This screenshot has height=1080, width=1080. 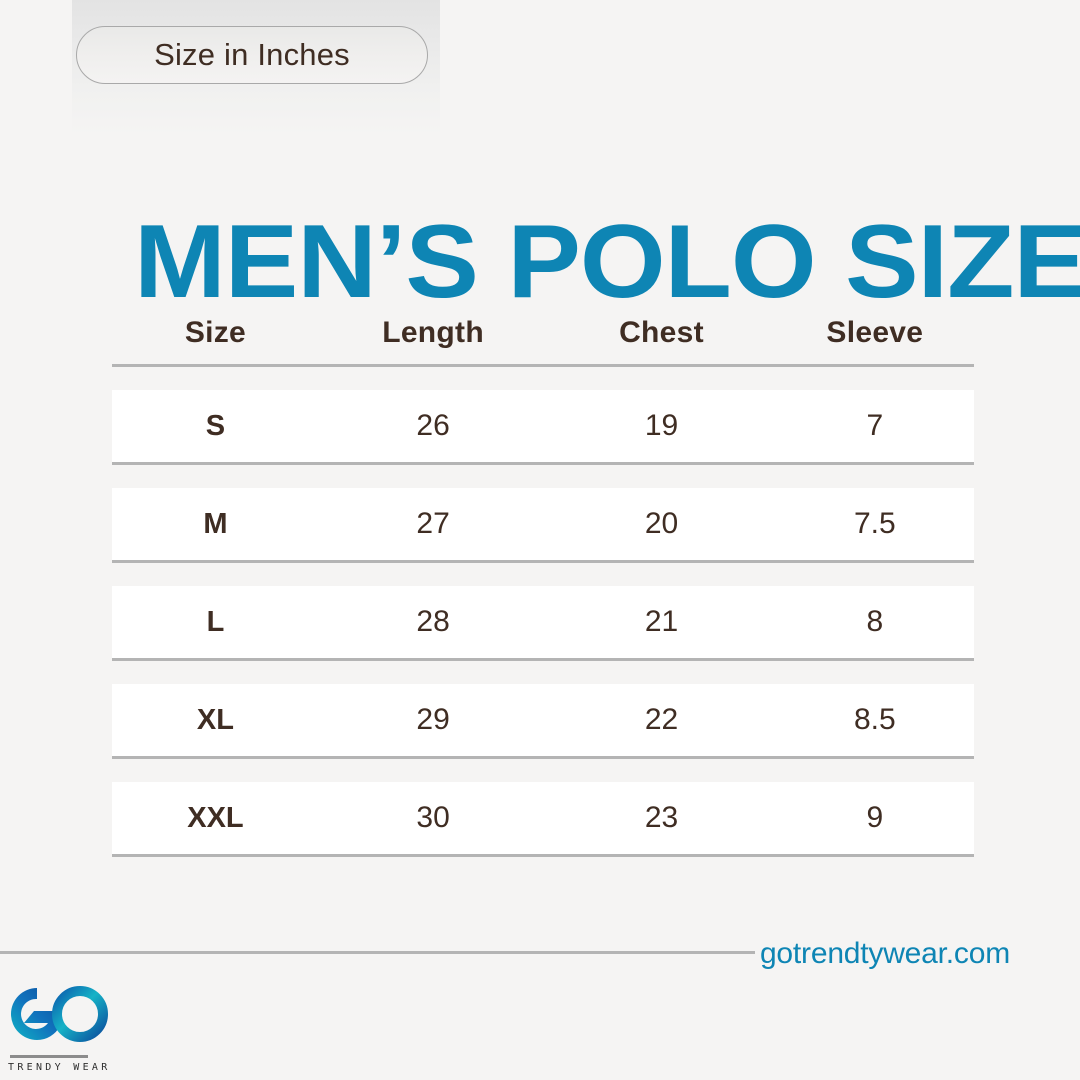 I want to click on cell-chest: 21, so click(x=661, y=621).